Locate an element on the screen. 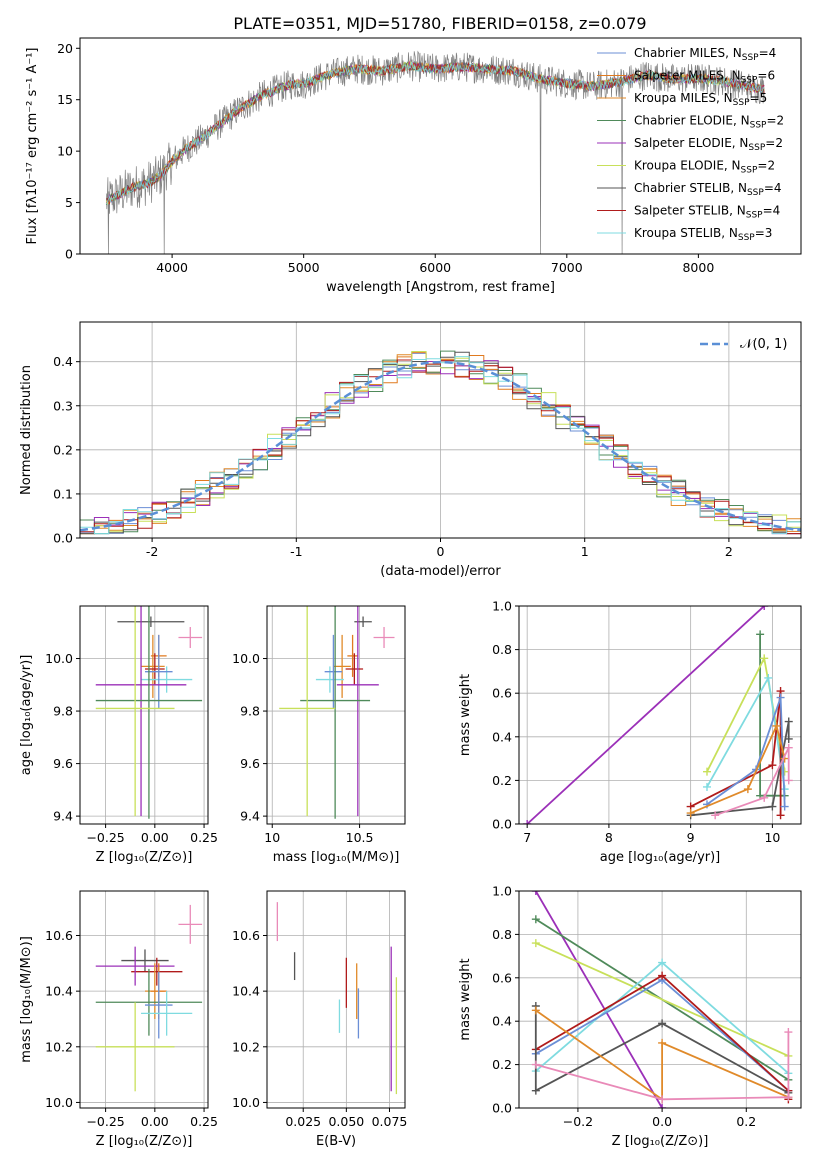 The width and height of the screenshot is (819, 1170). gaussian-curve is located at coordinates (440, 446).